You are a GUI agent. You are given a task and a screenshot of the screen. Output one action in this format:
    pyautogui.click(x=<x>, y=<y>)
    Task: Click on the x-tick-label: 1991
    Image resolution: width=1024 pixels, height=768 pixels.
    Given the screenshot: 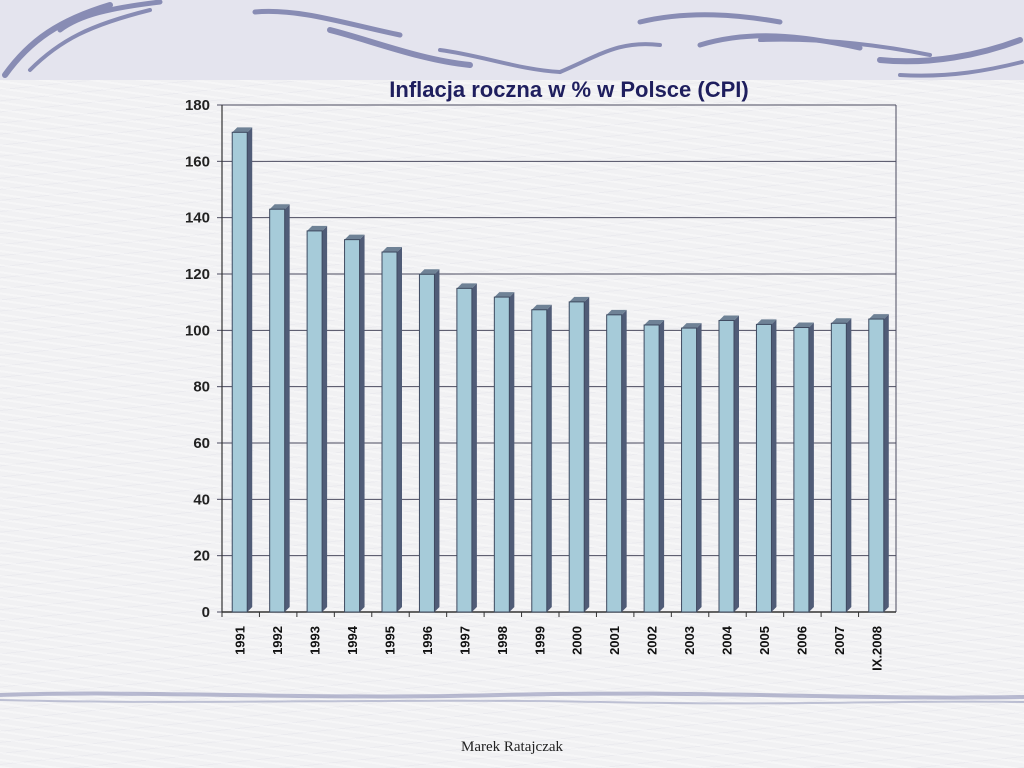 What is the action you would take?
    pyautogui.click(x=240, y=640)
    